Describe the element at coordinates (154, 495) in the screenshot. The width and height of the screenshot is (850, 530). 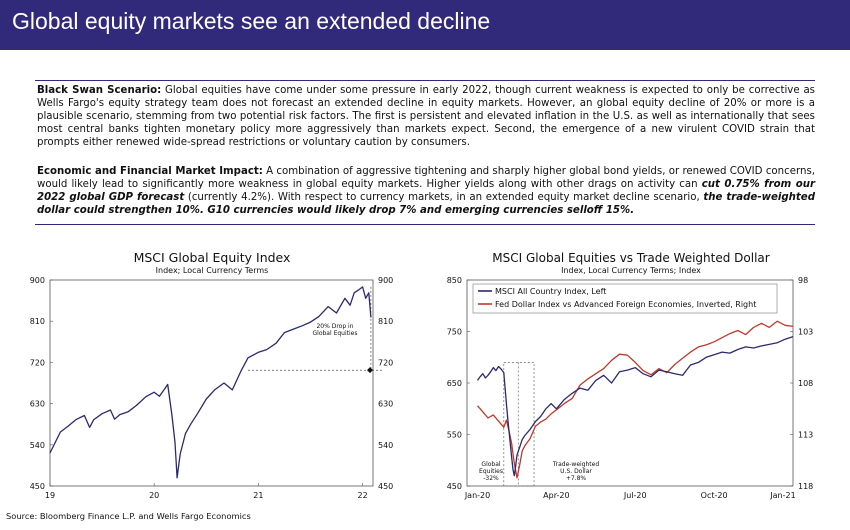
I see `chart1-x-tick-1: 20` at that location.